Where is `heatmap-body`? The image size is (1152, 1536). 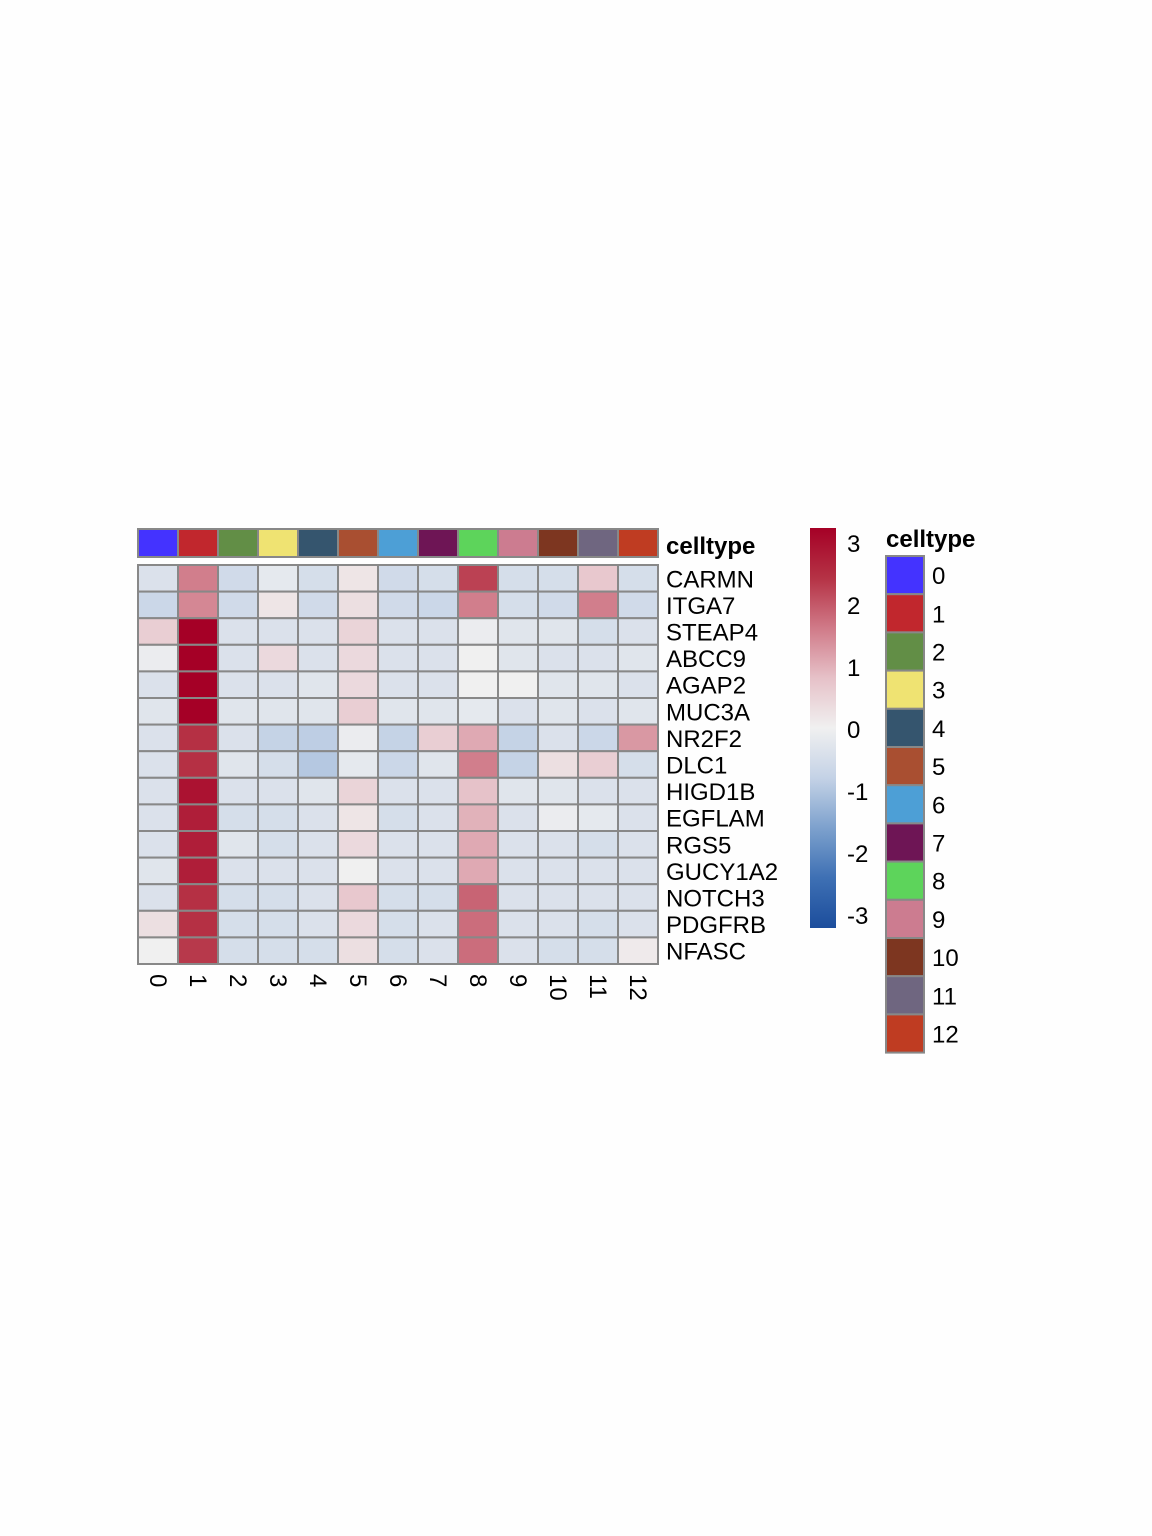 heatmap-body is located at coordinates (398, 765).